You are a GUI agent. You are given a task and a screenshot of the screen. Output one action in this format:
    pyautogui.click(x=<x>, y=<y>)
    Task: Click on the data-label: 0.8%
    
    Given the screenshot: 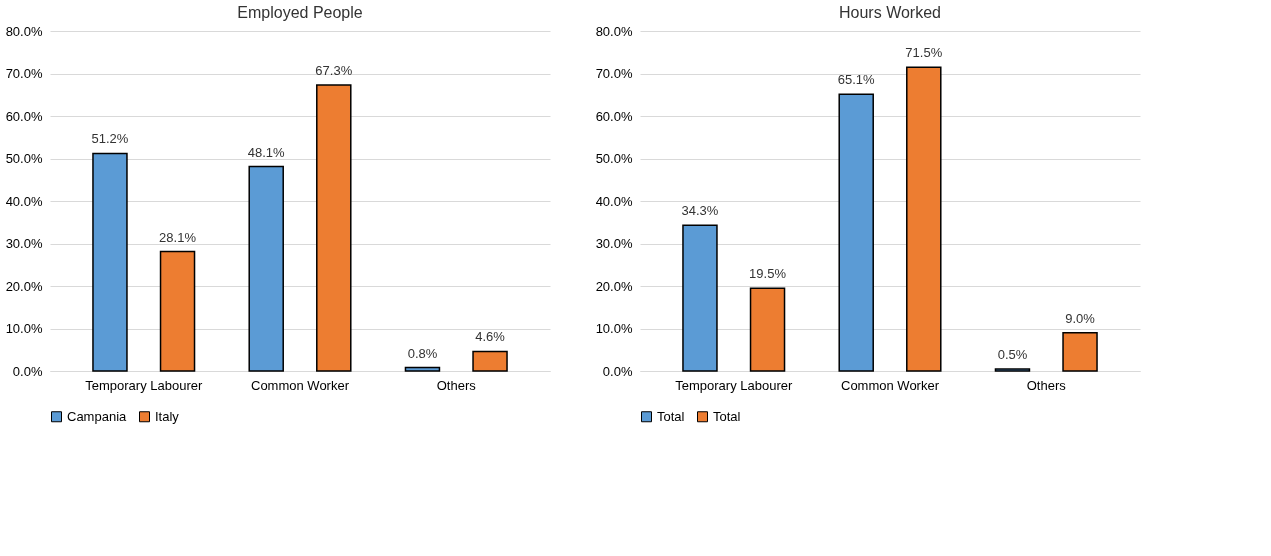 What is the action you would take?
    pyautogui.click(x=422, y=353)
    